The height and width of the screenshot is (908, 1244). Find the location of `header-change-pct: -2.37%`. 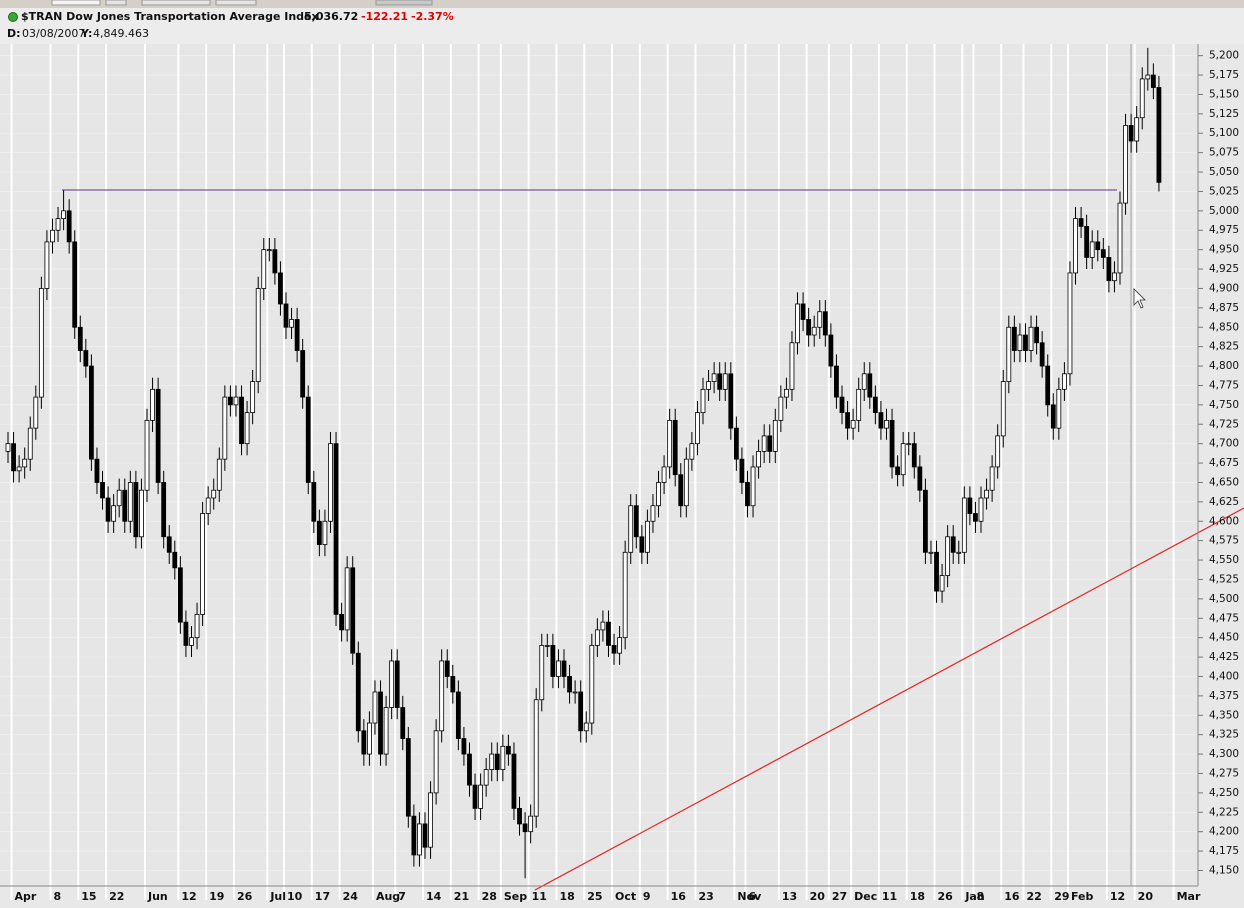

header-change-pct: -2.37% is located at coordinates (432, 16).